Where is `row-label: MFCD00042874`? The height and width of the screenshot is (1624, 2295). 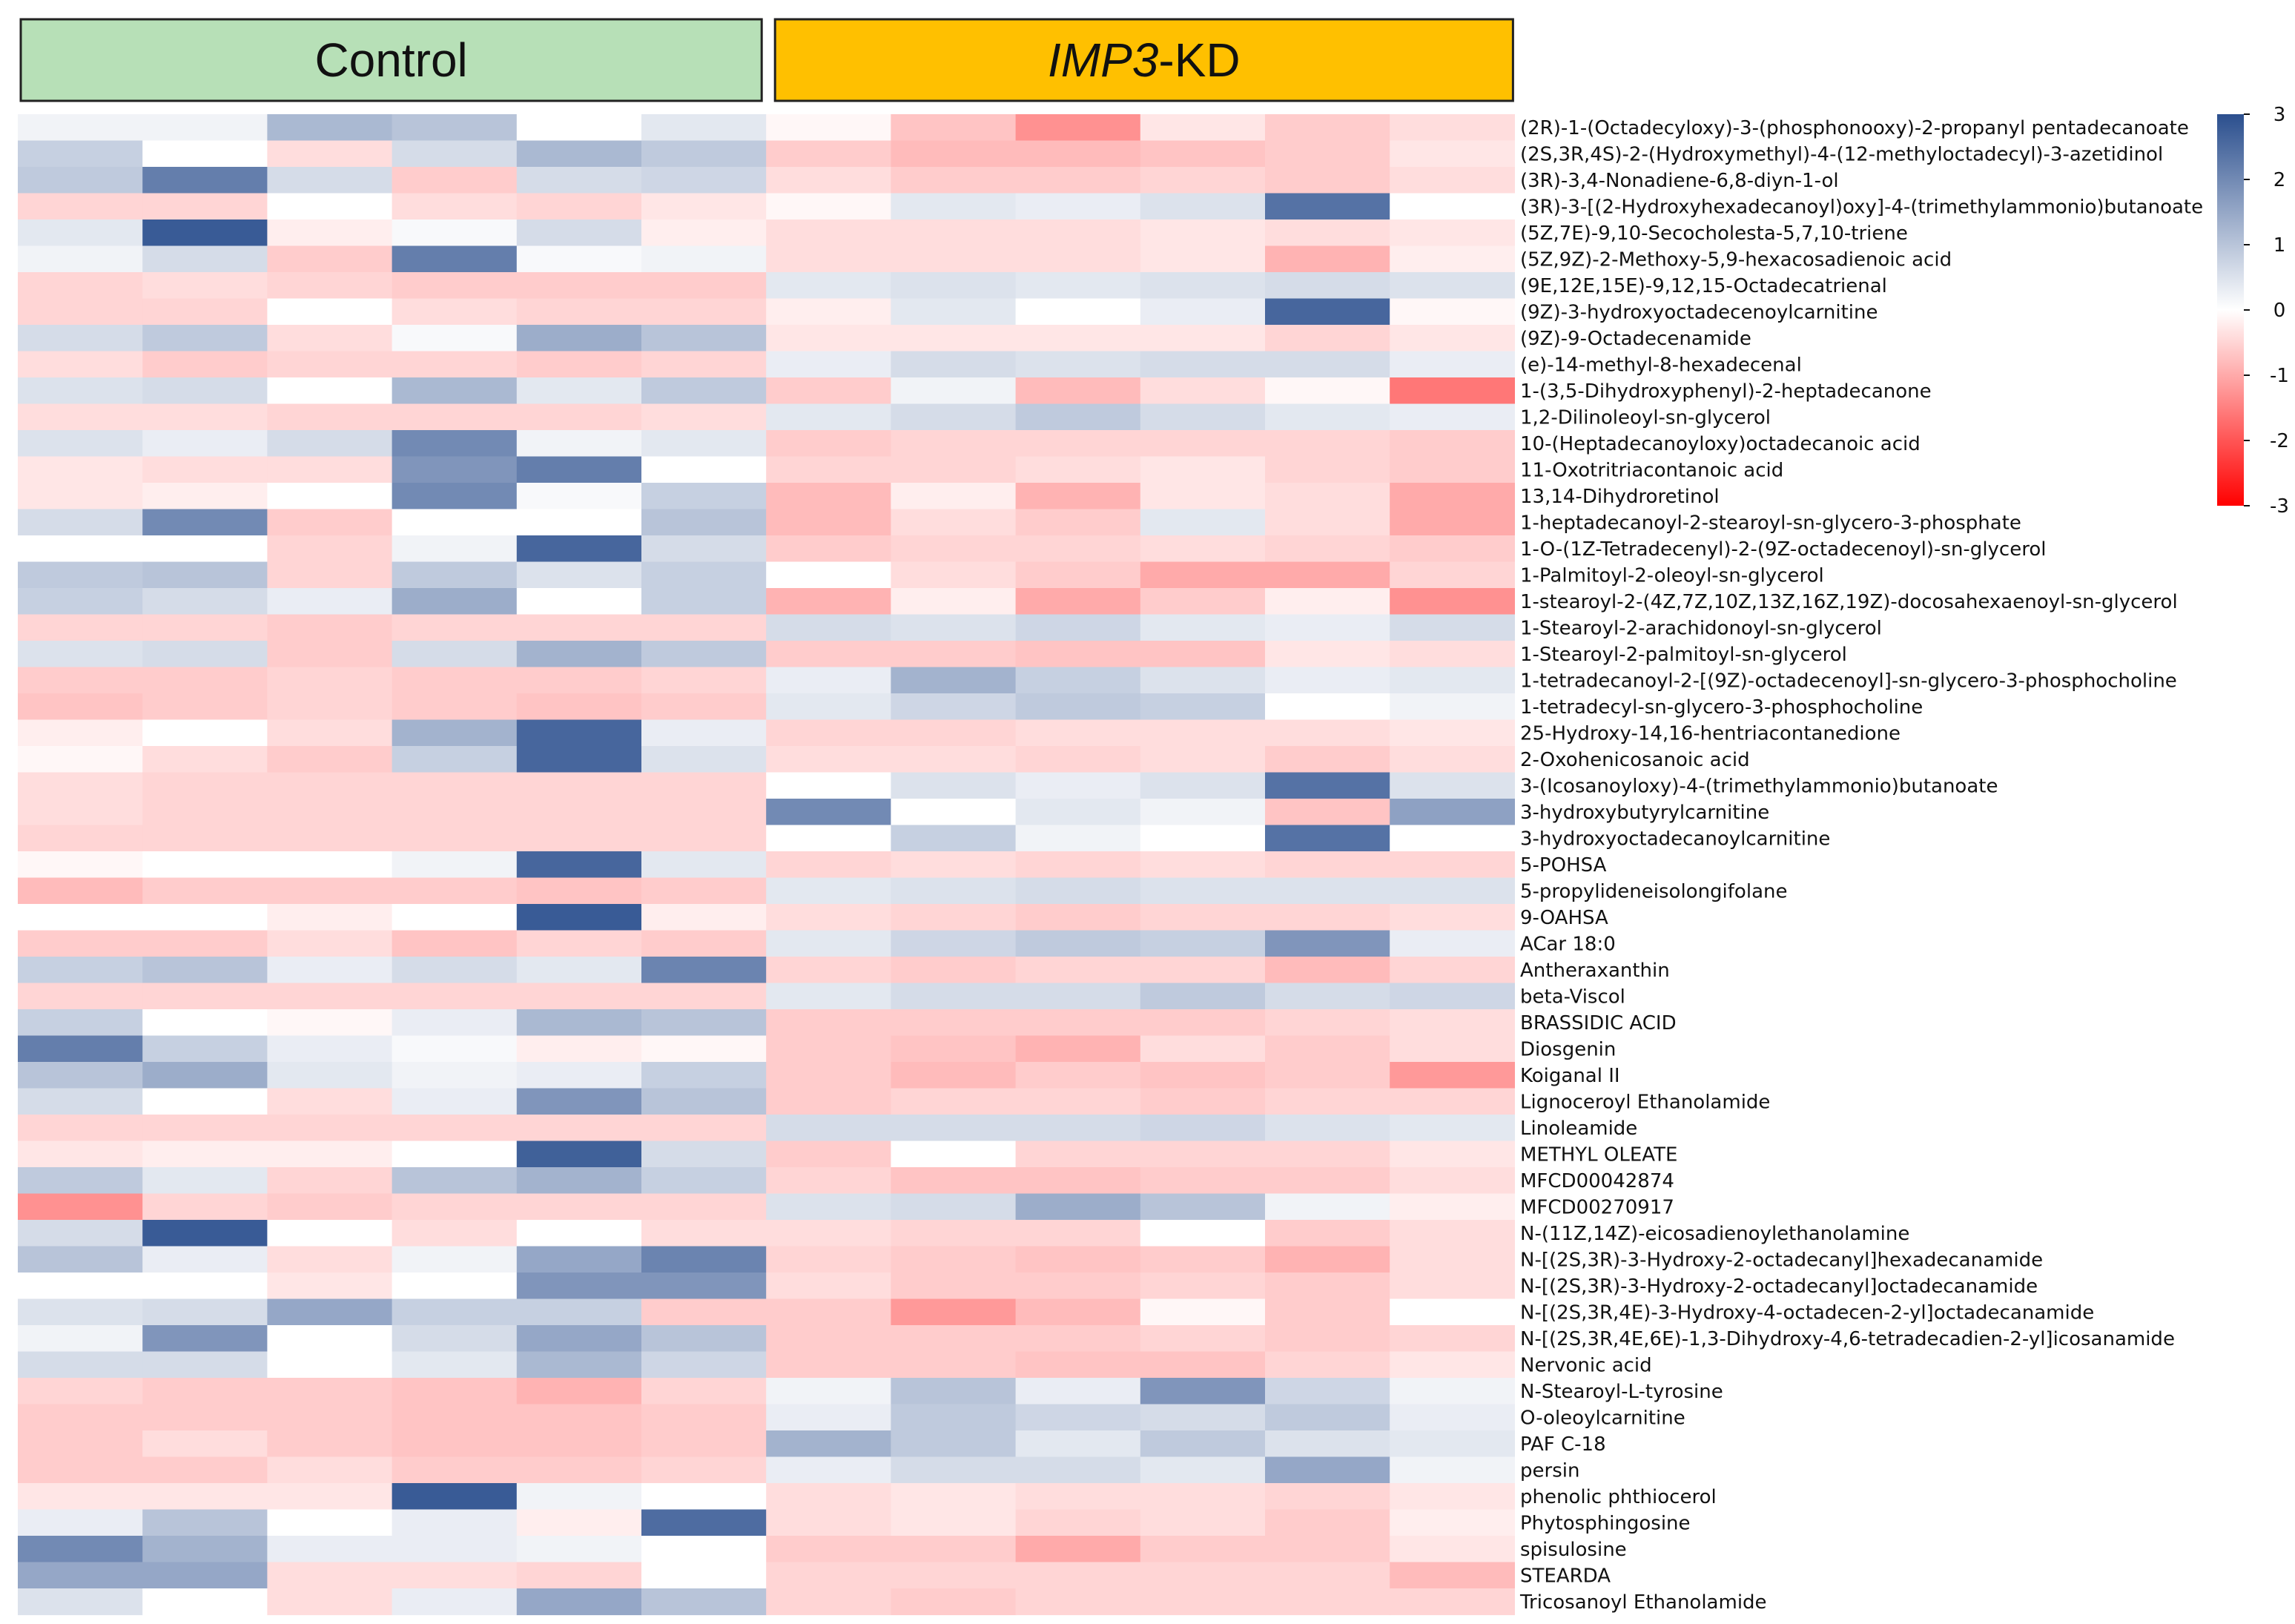
row-label: MFCD00042874 is located at coordinates (1597, 1181).